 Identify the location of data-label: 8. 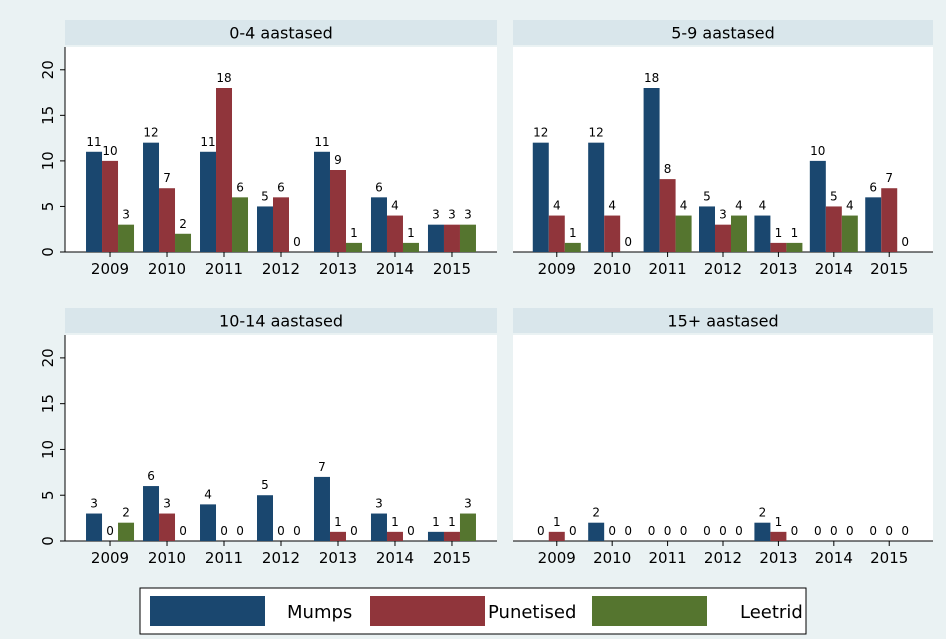
(668, 169).